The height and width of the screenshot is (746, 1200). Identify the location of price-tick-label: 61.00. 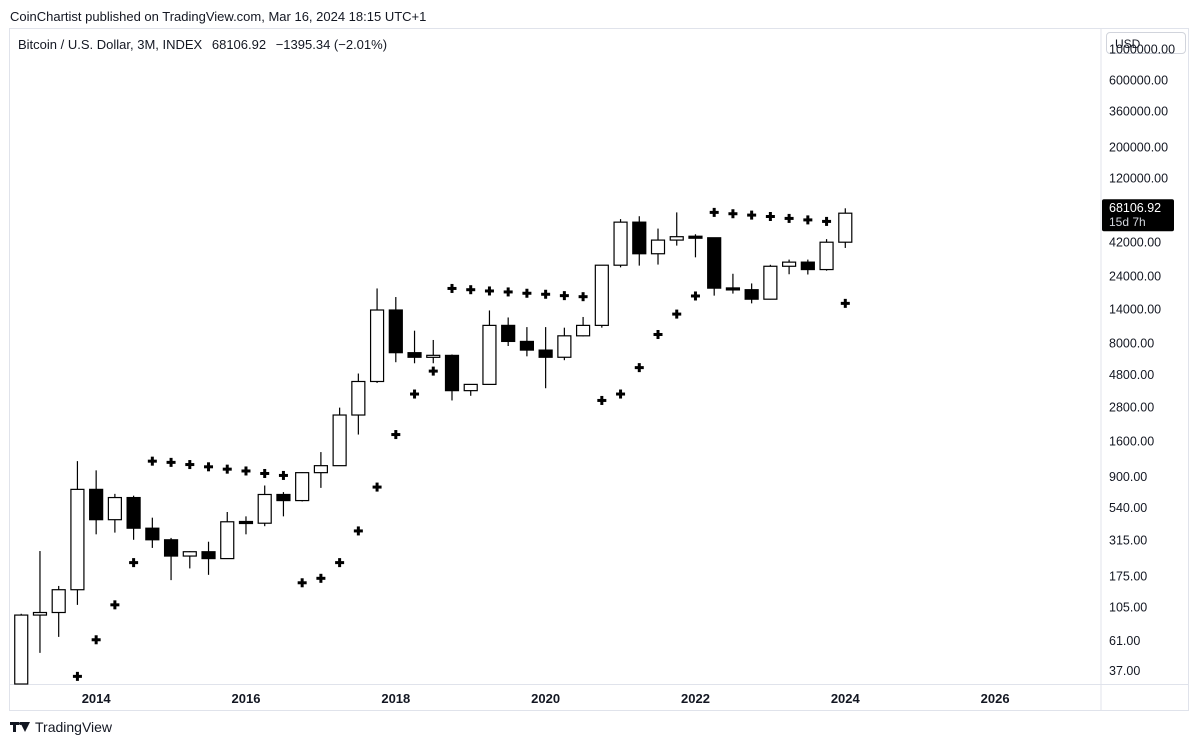
(1124, 641).